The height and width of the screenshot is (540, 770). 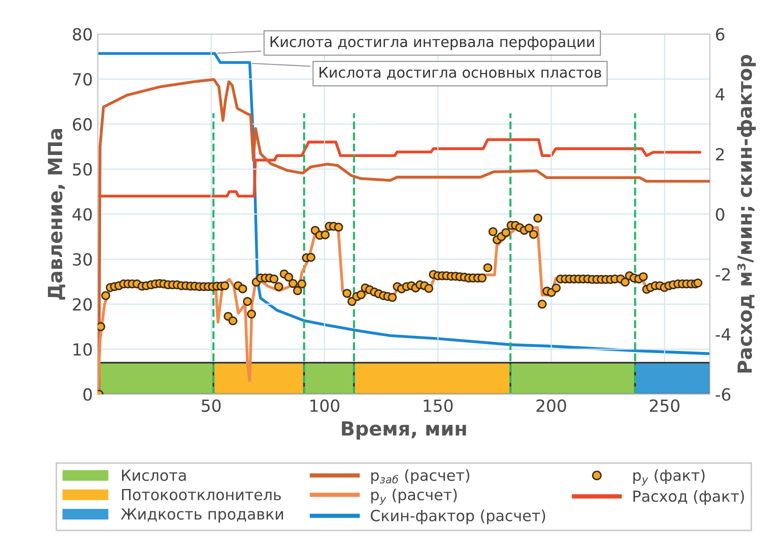 I want to click on legend-label: Потокоотклонитель, so click(x=201, y=494).